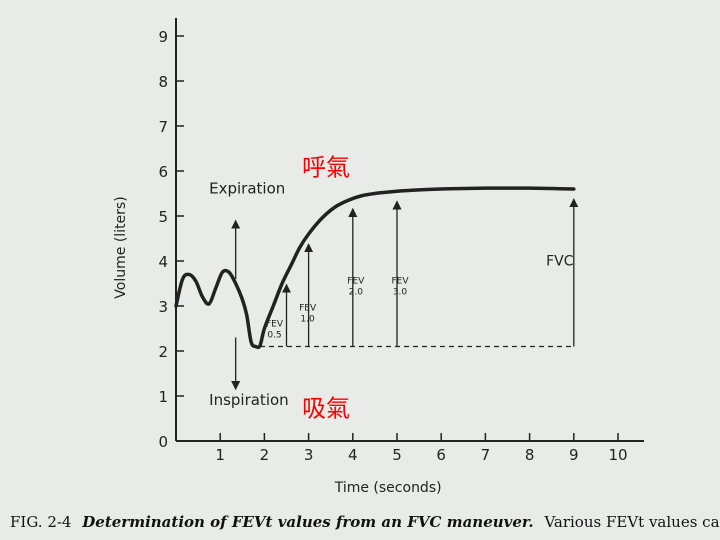 The width and height of the screenshot is (720, 540). I want to click on fev-label-line2: 2.0, so click(356, 293).